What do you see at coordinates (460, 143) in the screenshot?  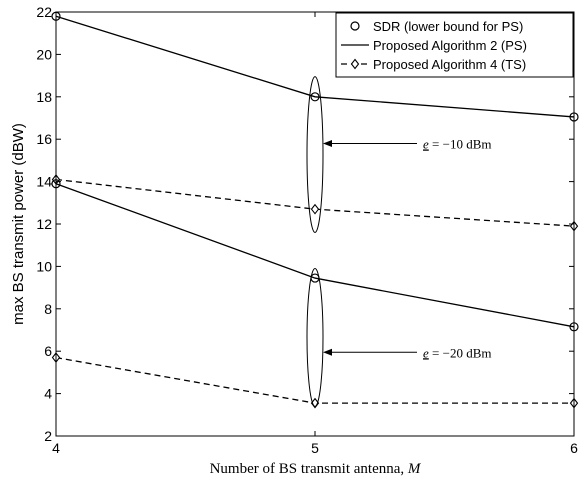 I see `annotation-value: = −10 dBm` at bounding box center [460, 143].